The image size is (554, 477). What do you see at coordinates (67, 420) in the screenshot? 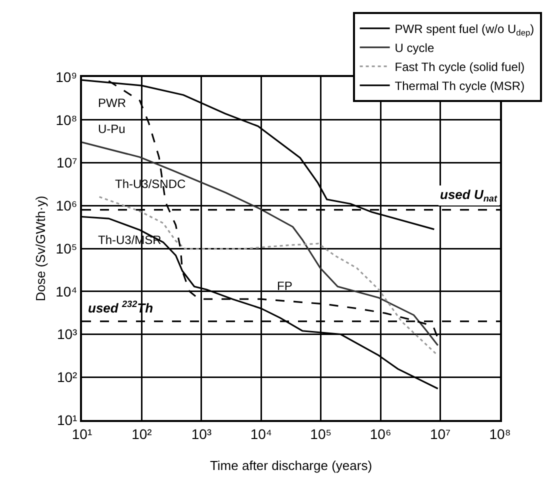
I see `y-tick-label: 10¹` at bounding box center [67, 420].